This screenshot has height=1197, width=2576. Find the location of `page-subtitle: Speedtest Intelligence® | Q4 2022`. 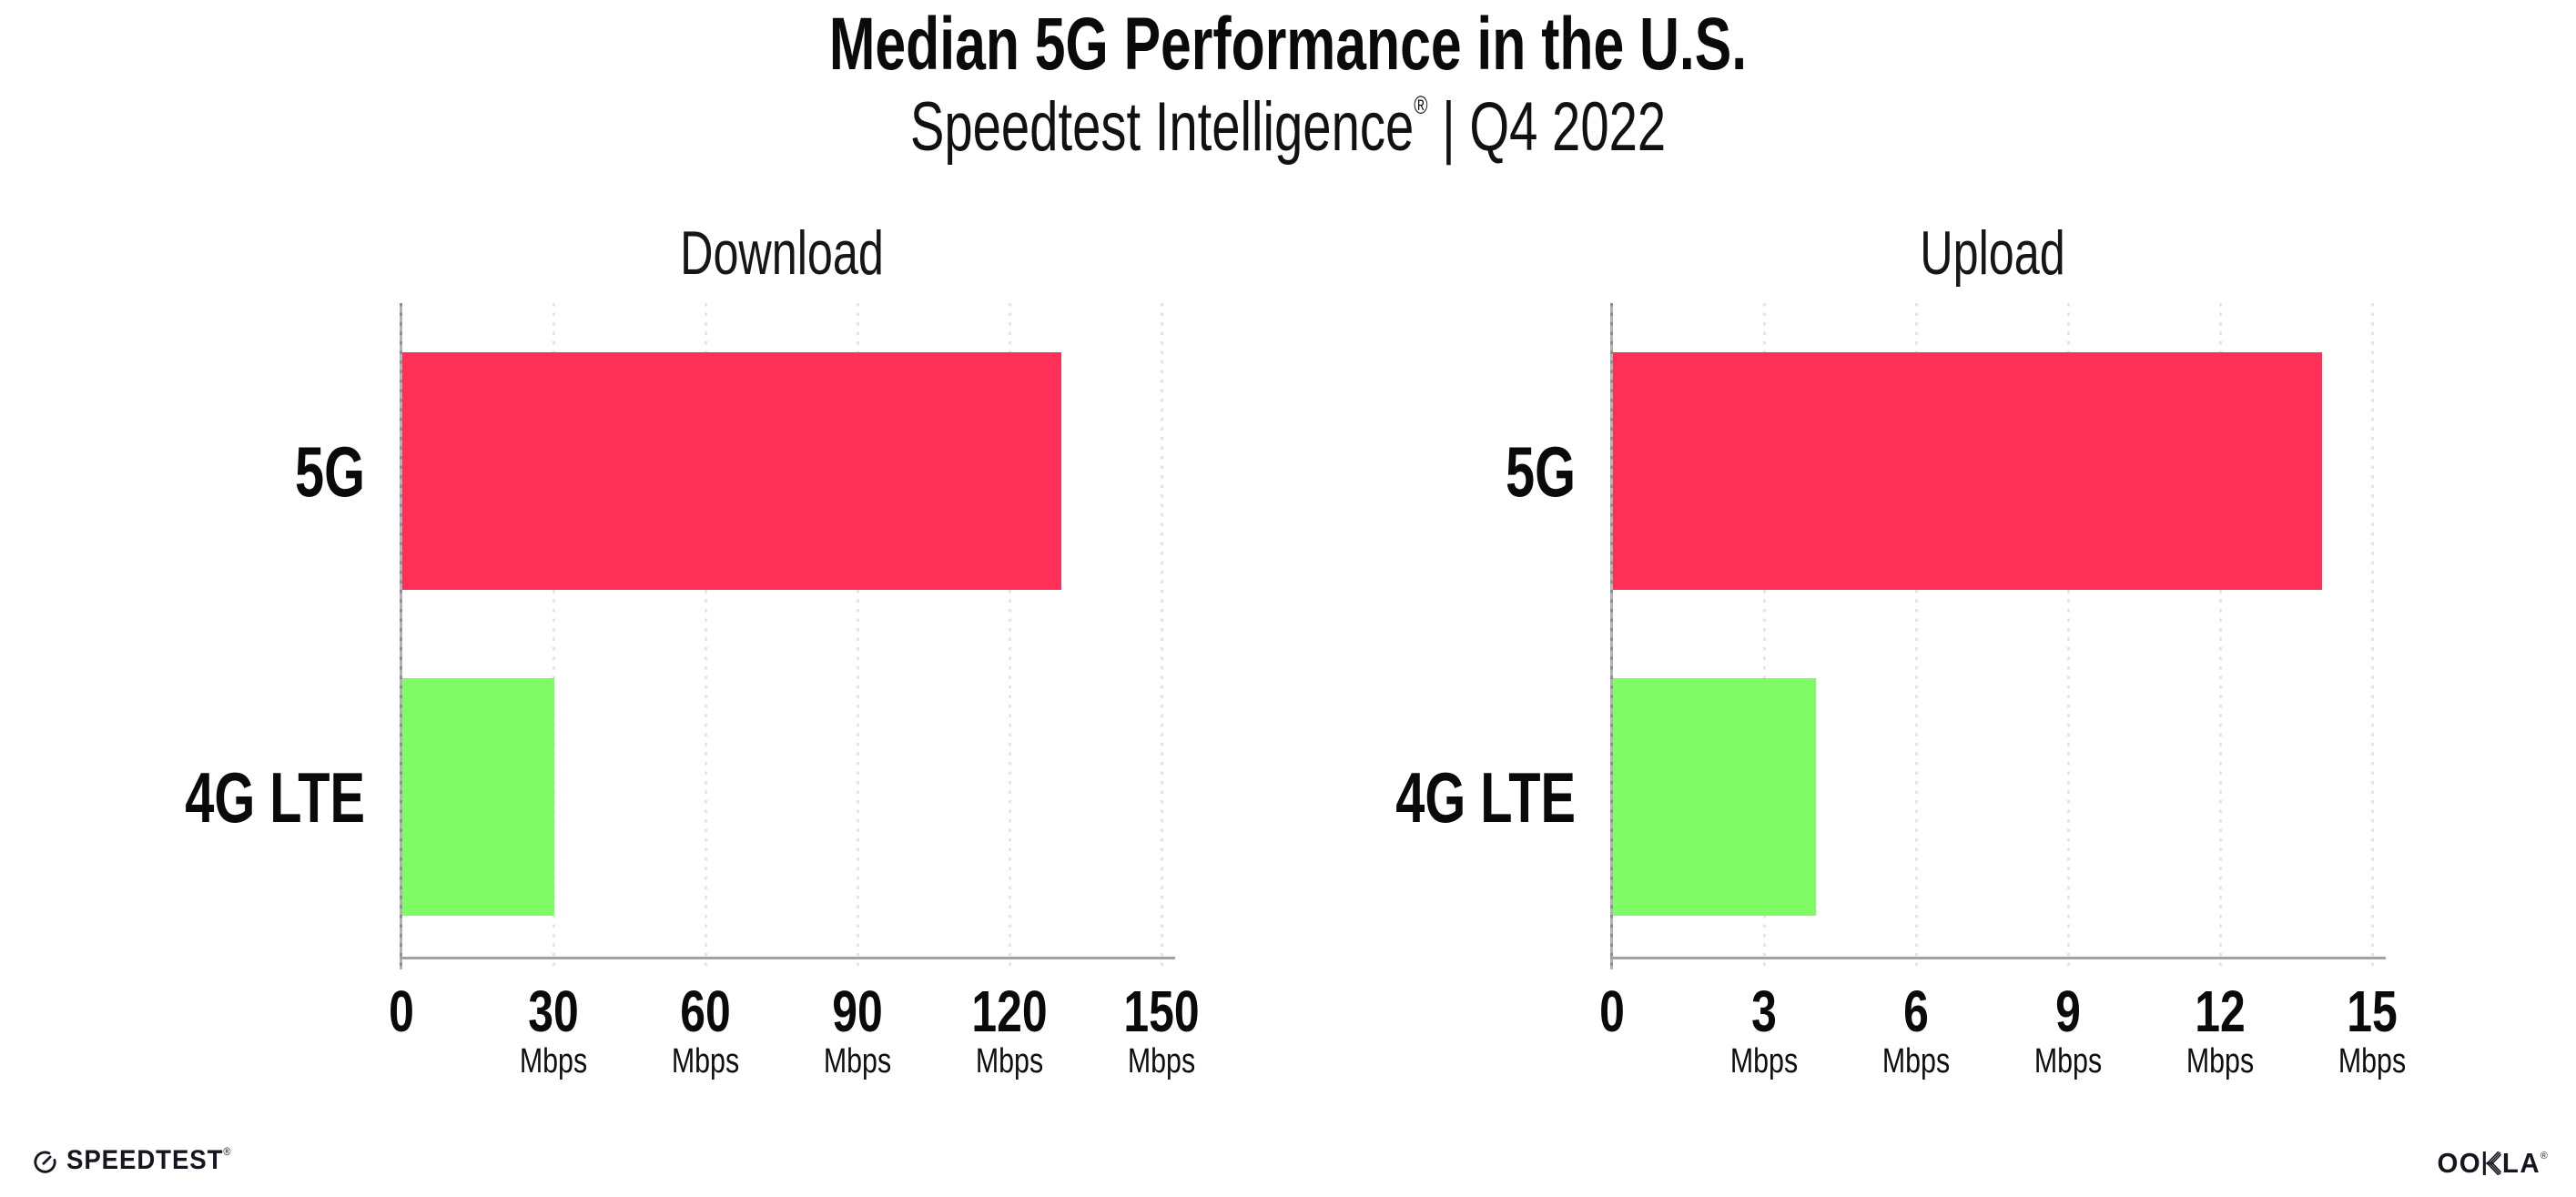

page-subtitle: Speedtest Intelligence® | Q4 2022 is located at coordinates (1288, 126).